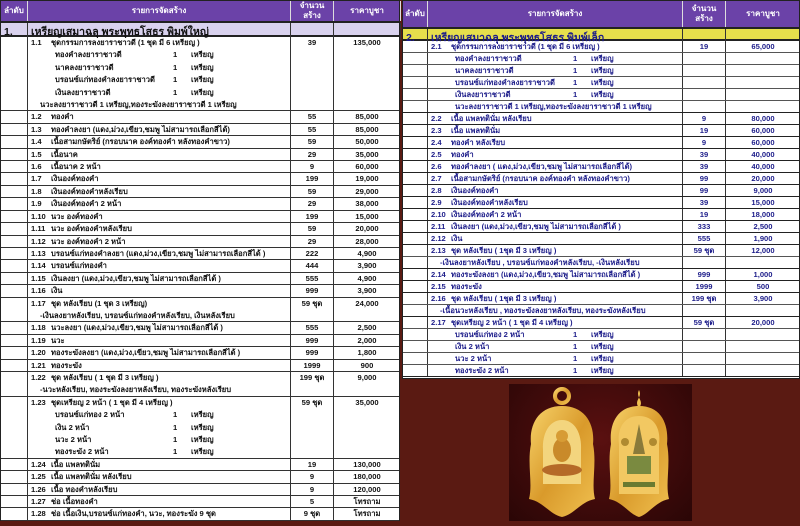 The image size is (800, 526). I want to click on table-row: นวะ 2 หน้า 1 เหรียญ, so click(601, 359).